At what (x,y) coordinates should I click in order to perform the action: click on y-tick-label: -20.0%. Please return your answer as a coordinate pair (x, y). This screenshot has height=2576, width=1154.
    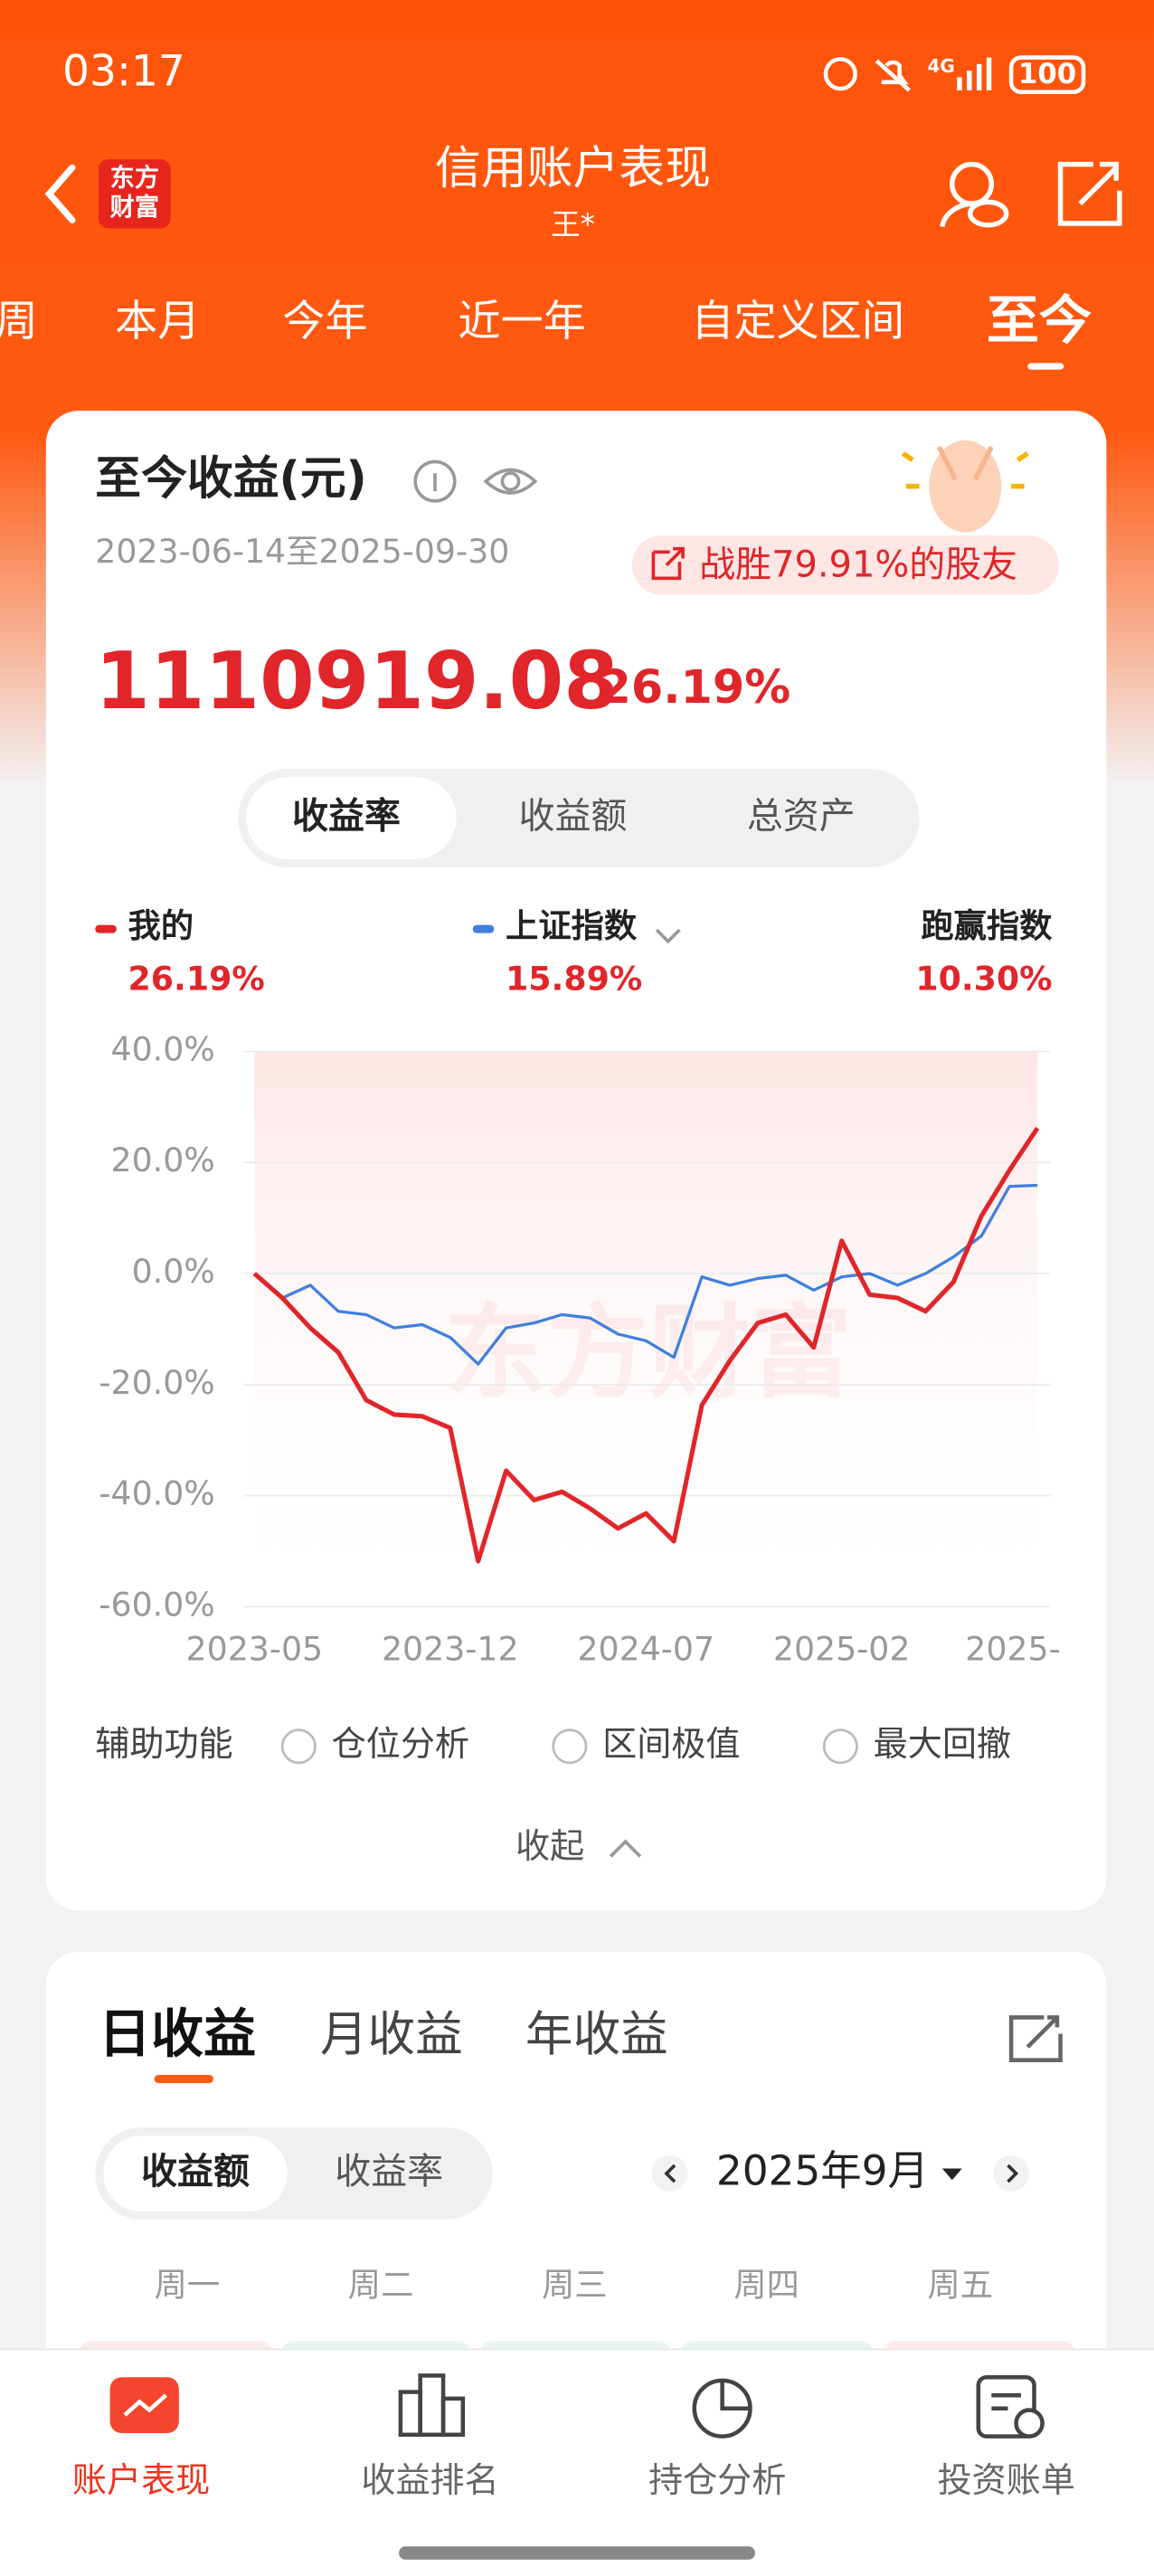
    Looking at the image, I should click on (156, 1382).